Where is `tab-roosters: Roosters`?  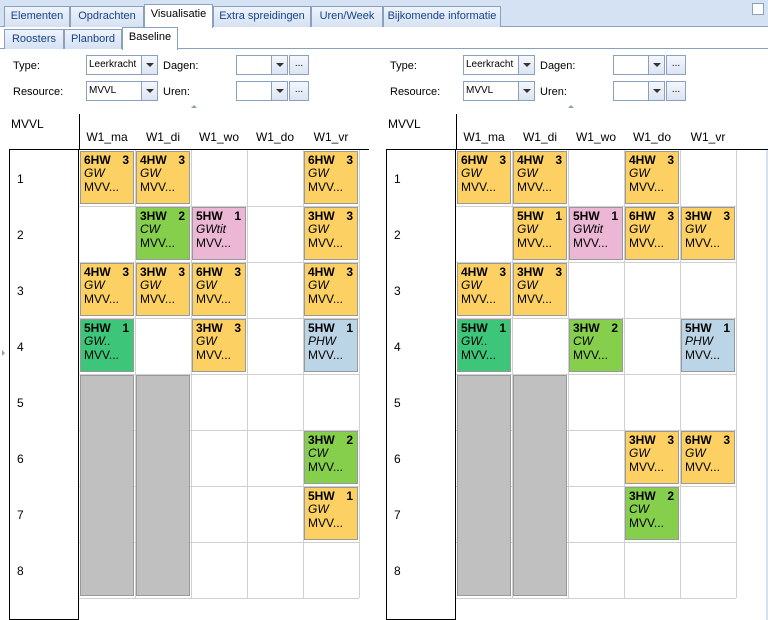 tab-roosters: Roosters is located at coordinates (34, 39).